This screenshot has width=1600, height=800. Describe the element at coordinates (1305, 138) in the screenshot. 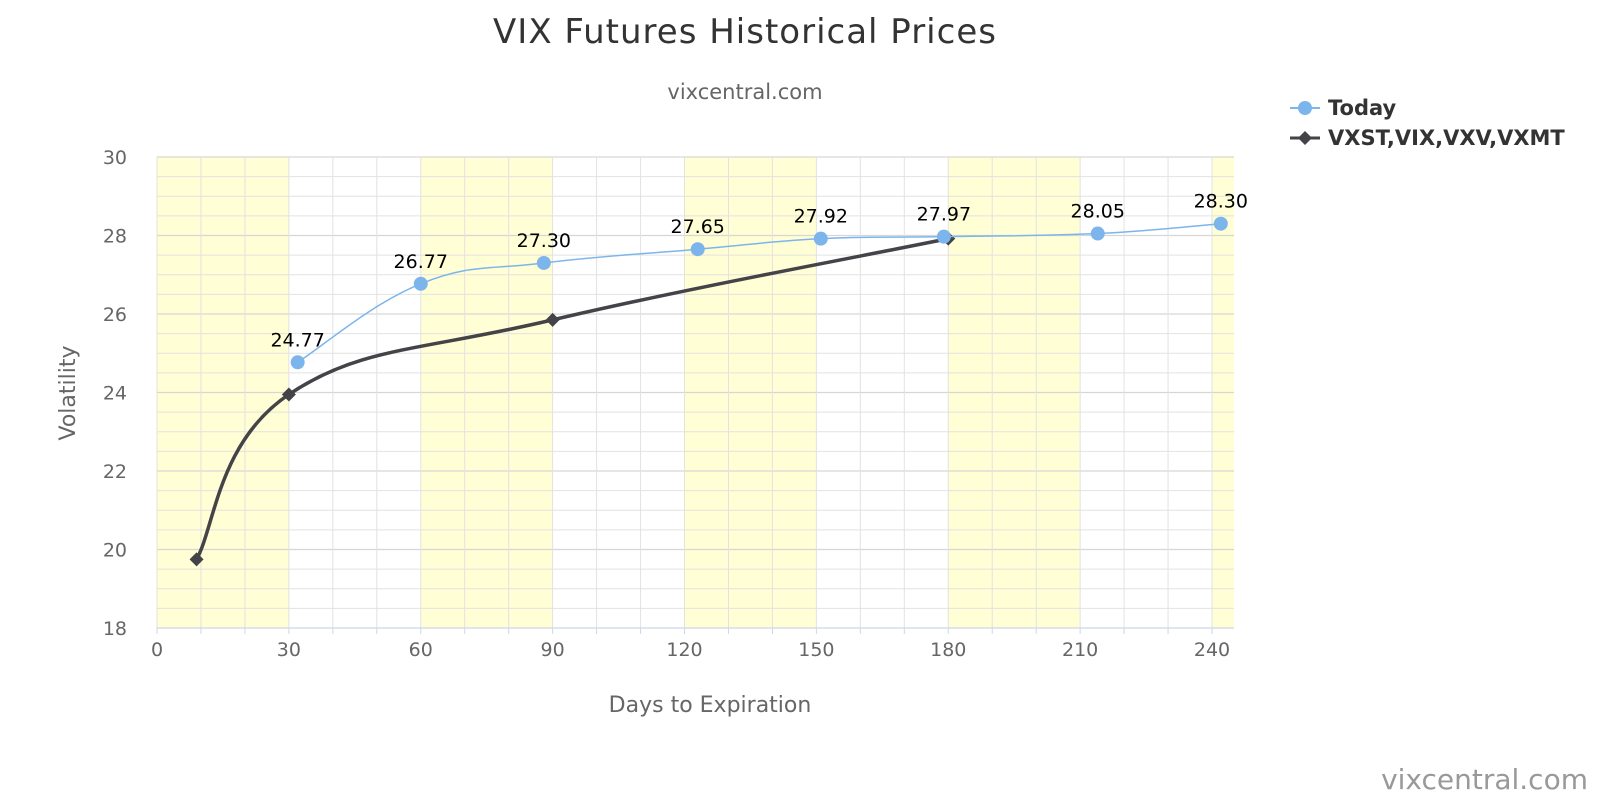

I see `diamond-marker-icon` at that location.